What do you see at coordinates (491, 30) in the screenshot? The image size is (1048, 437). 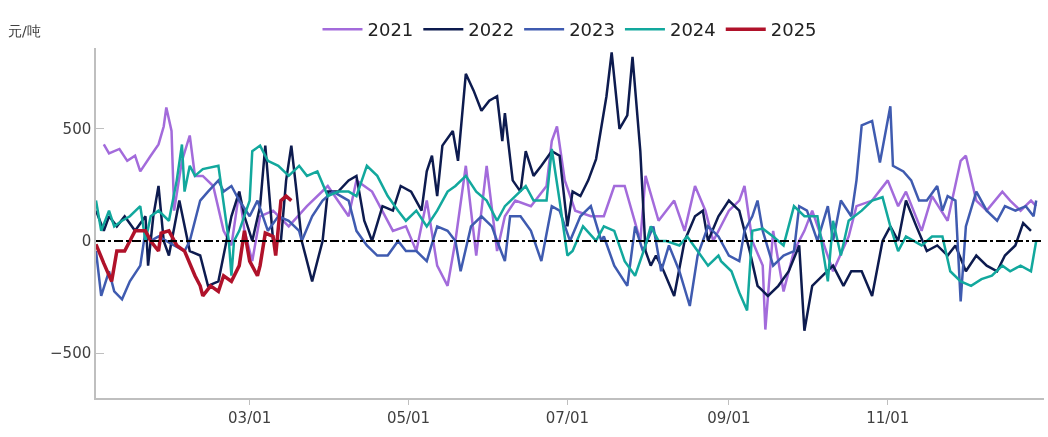 I see `legend-label: 2022` at bounding box center [491, 30].